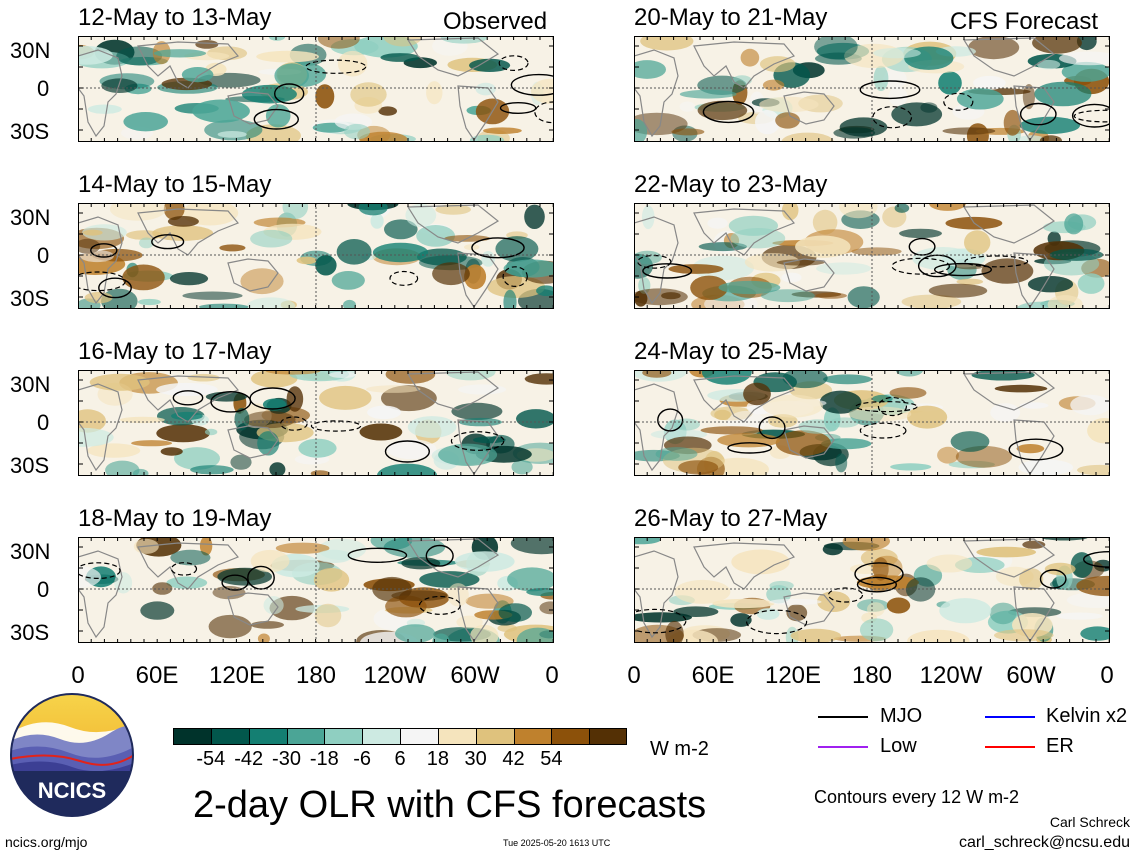  What do you see at coordinates (1010, 717) in the screenshot?
I see `legend-line-kelvin` at bounding box center [1010, 717].